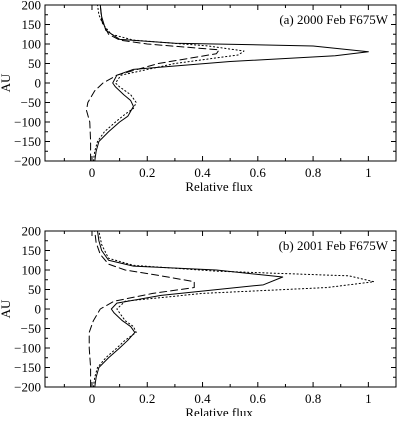 The width and height of the screenshot is (400, 421). What do you see at coordinates (334, 245) in the screenshot?
I see `panel-title: (b) 2001 Feb F675W` at bounding box center [334, 245].